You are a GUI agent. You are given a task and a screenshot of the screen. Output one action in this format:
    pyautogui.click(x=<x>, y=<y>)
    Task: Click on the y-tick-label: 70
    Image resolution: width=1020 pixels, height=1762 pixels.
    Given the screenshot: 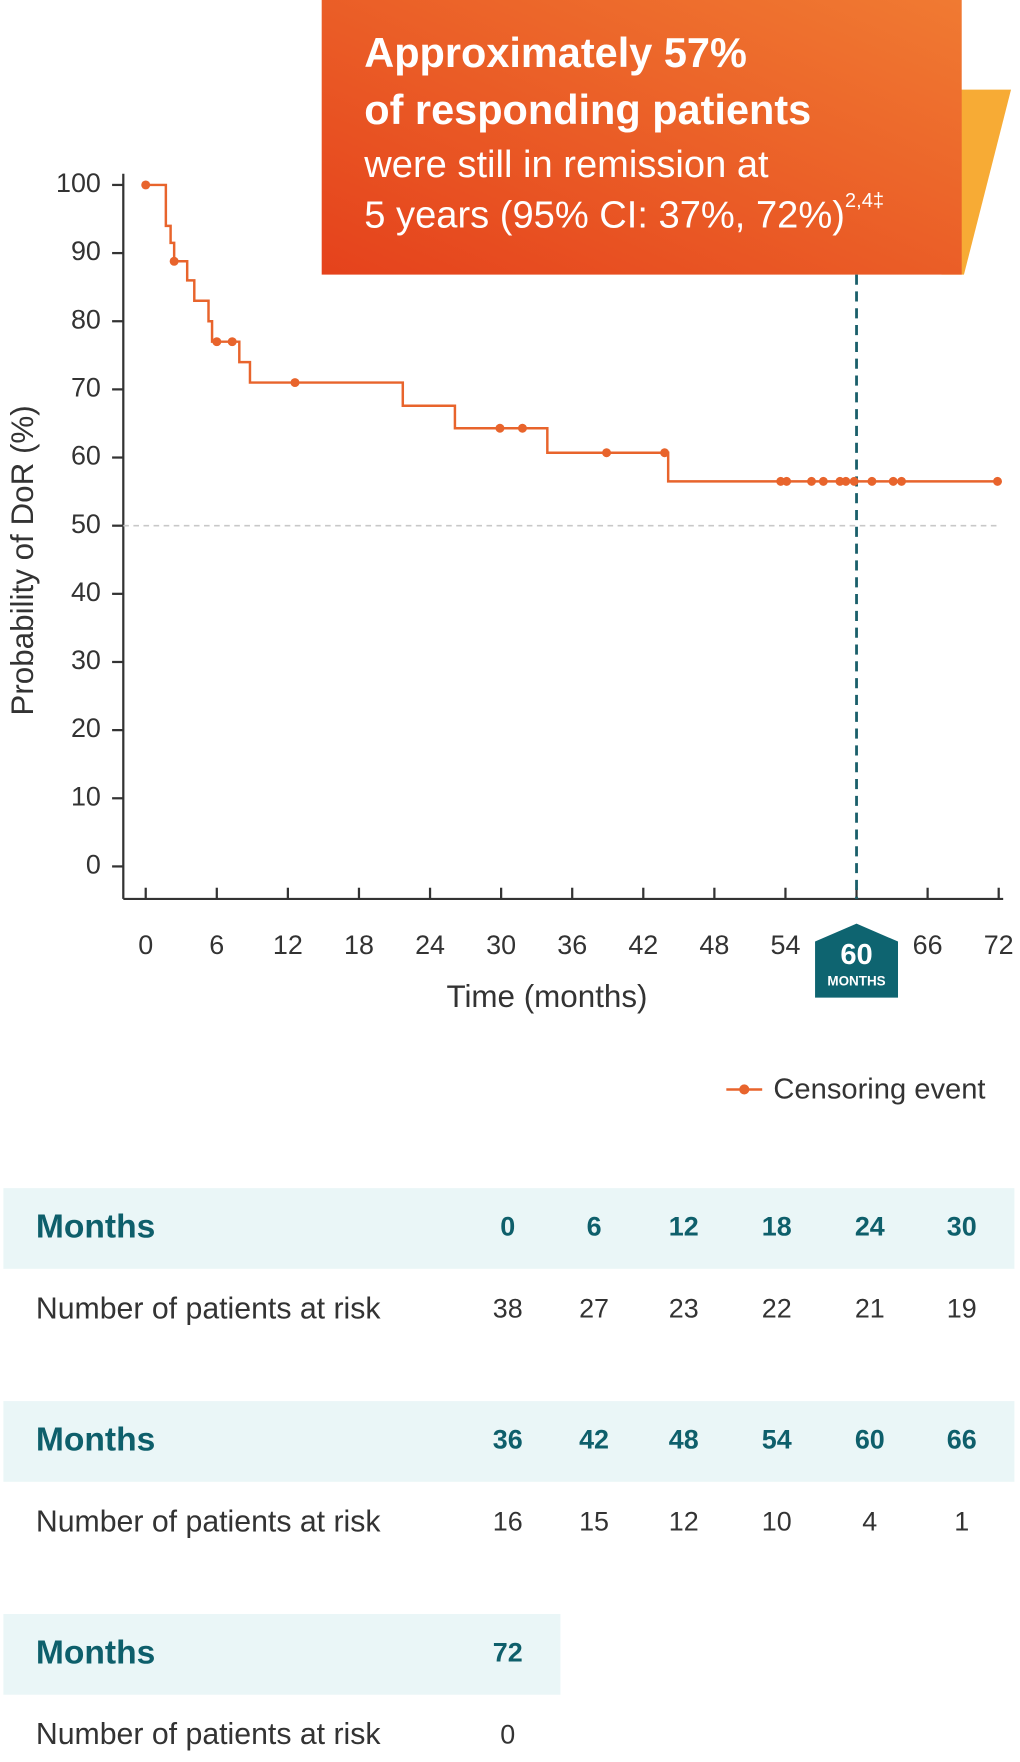 What is the action you would take?
    pyautogui.click(x=86, y=387)
    